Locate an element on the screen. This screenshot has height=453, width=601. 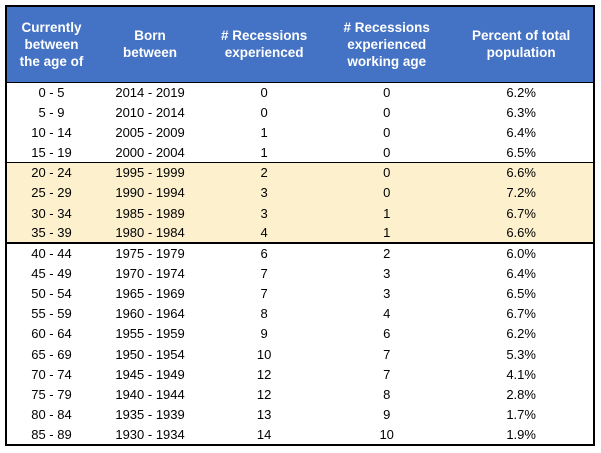
table-cell: 1930 - 1934 is located at coordinates (150, 434).